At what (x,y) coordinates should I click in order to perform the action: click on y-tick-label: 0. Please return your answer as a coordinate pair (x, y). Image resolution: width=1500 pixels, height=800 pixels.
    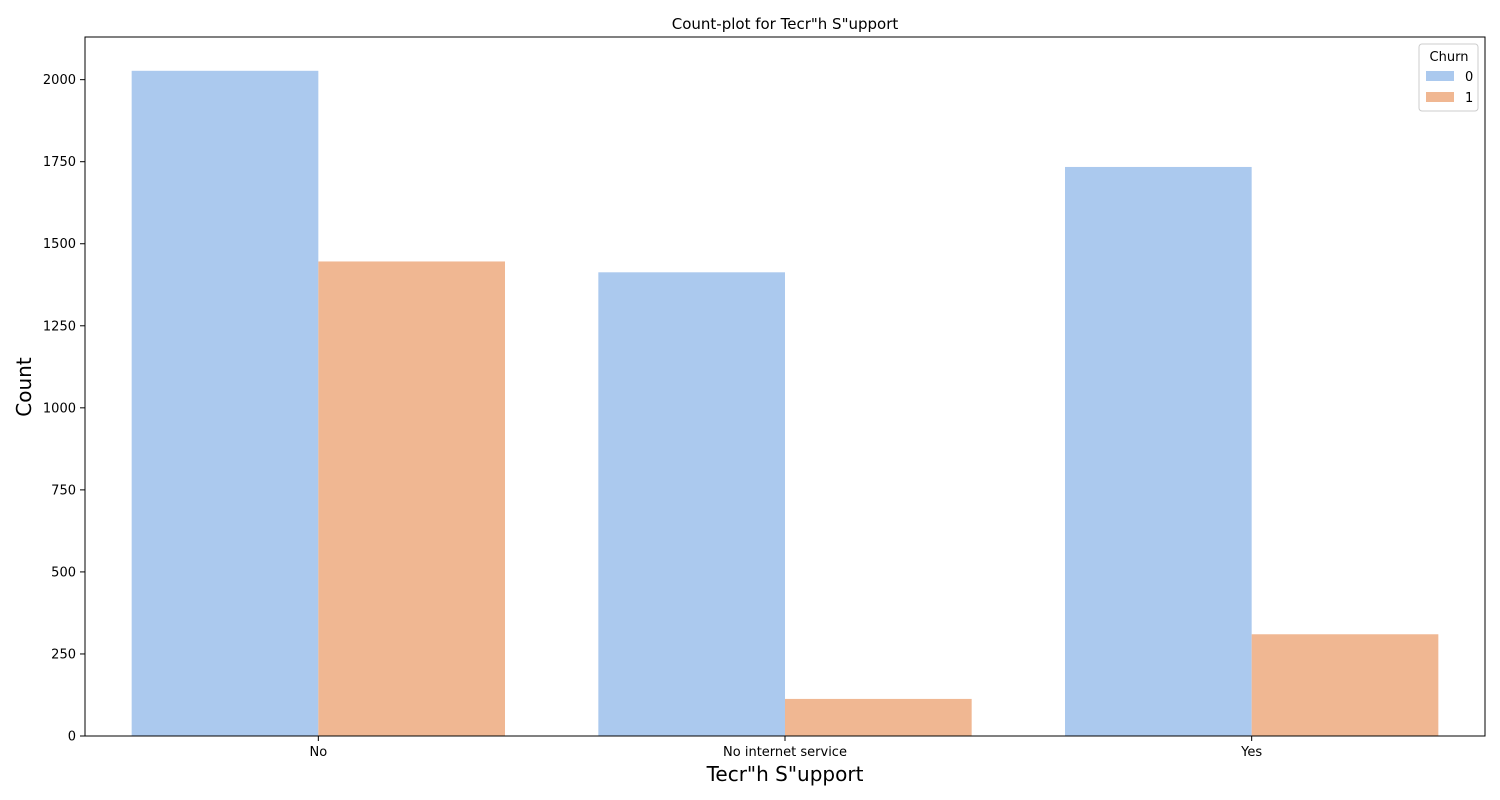
    Looking at the image, I should click on (72, 737).